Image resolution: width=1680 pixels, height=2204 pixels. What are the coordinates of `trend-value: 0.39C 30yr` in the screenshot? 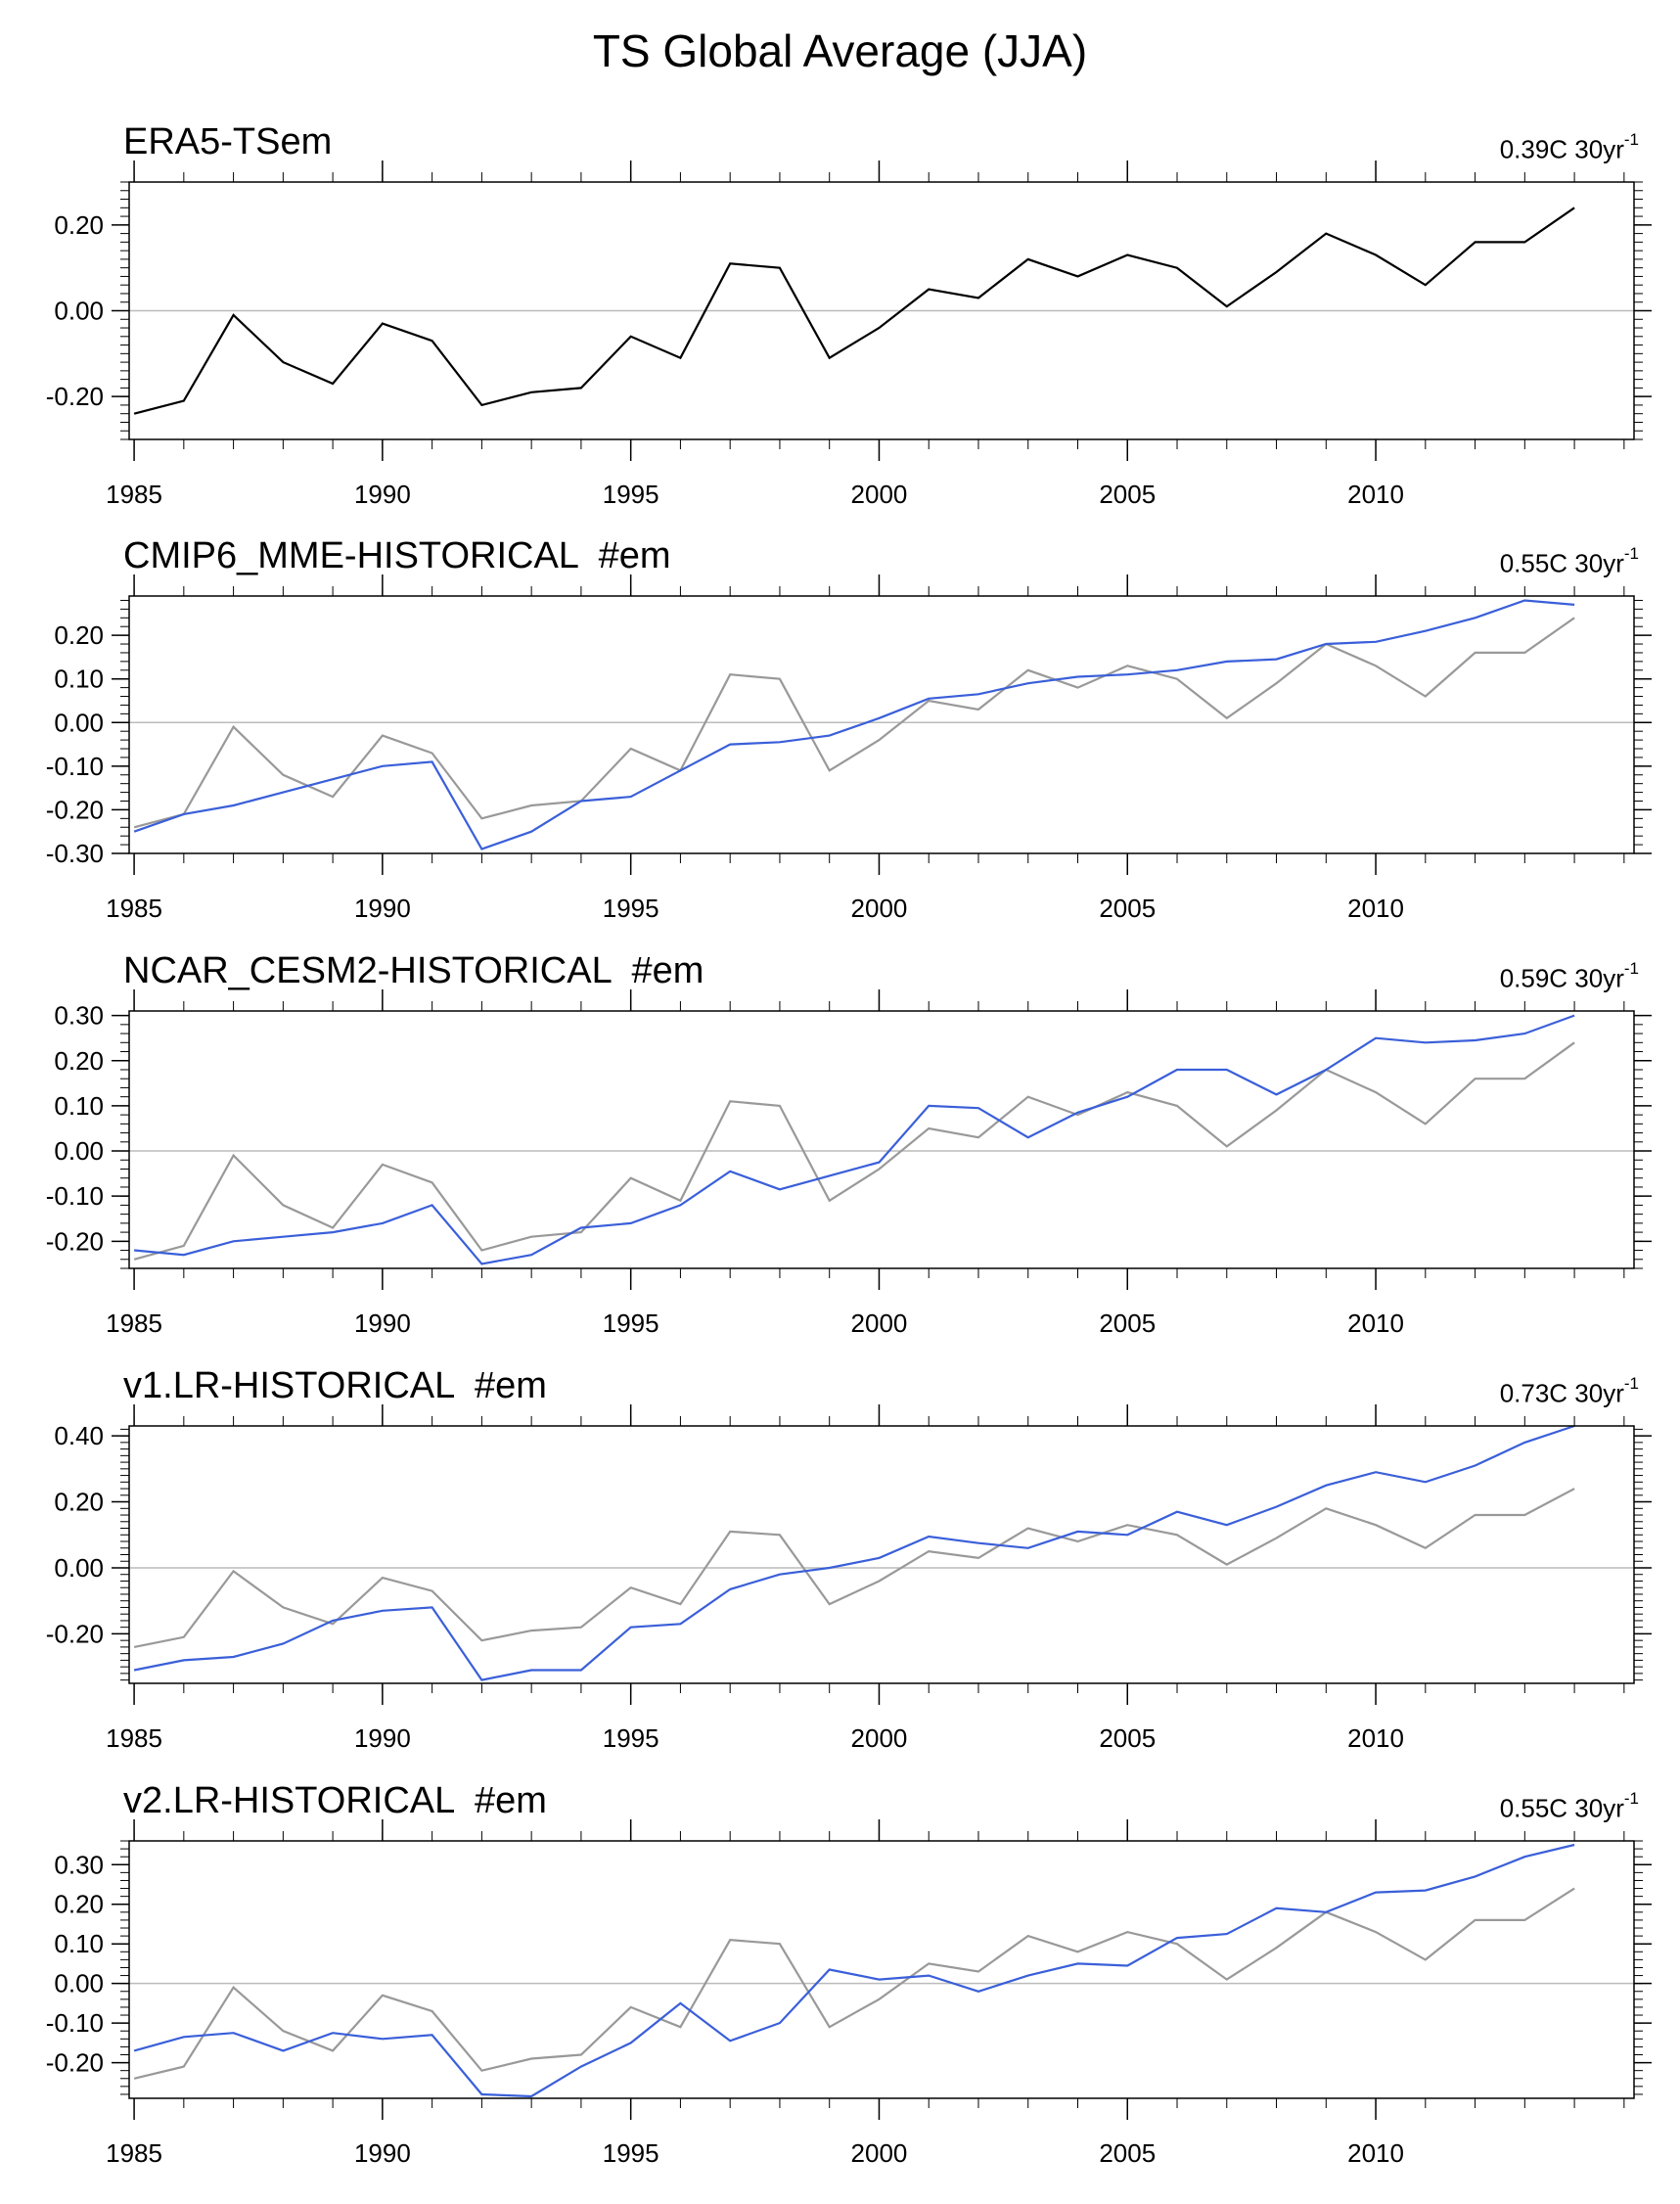 It's located at (1561, 149).